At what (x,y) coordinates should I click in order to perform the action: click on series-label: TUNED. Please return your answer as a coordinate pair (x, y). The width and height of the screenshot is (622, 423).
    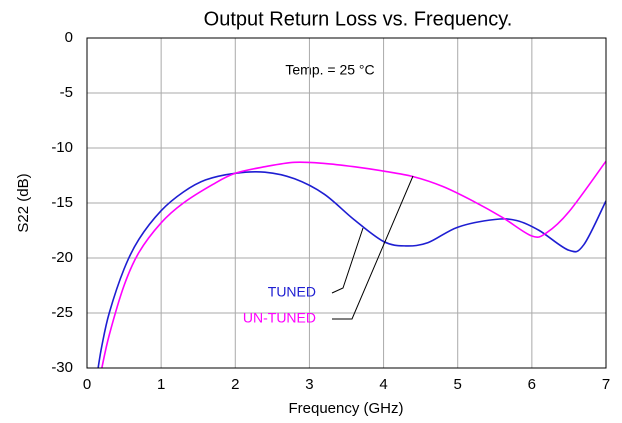
    Looking at the image, I should click on (292, 292).